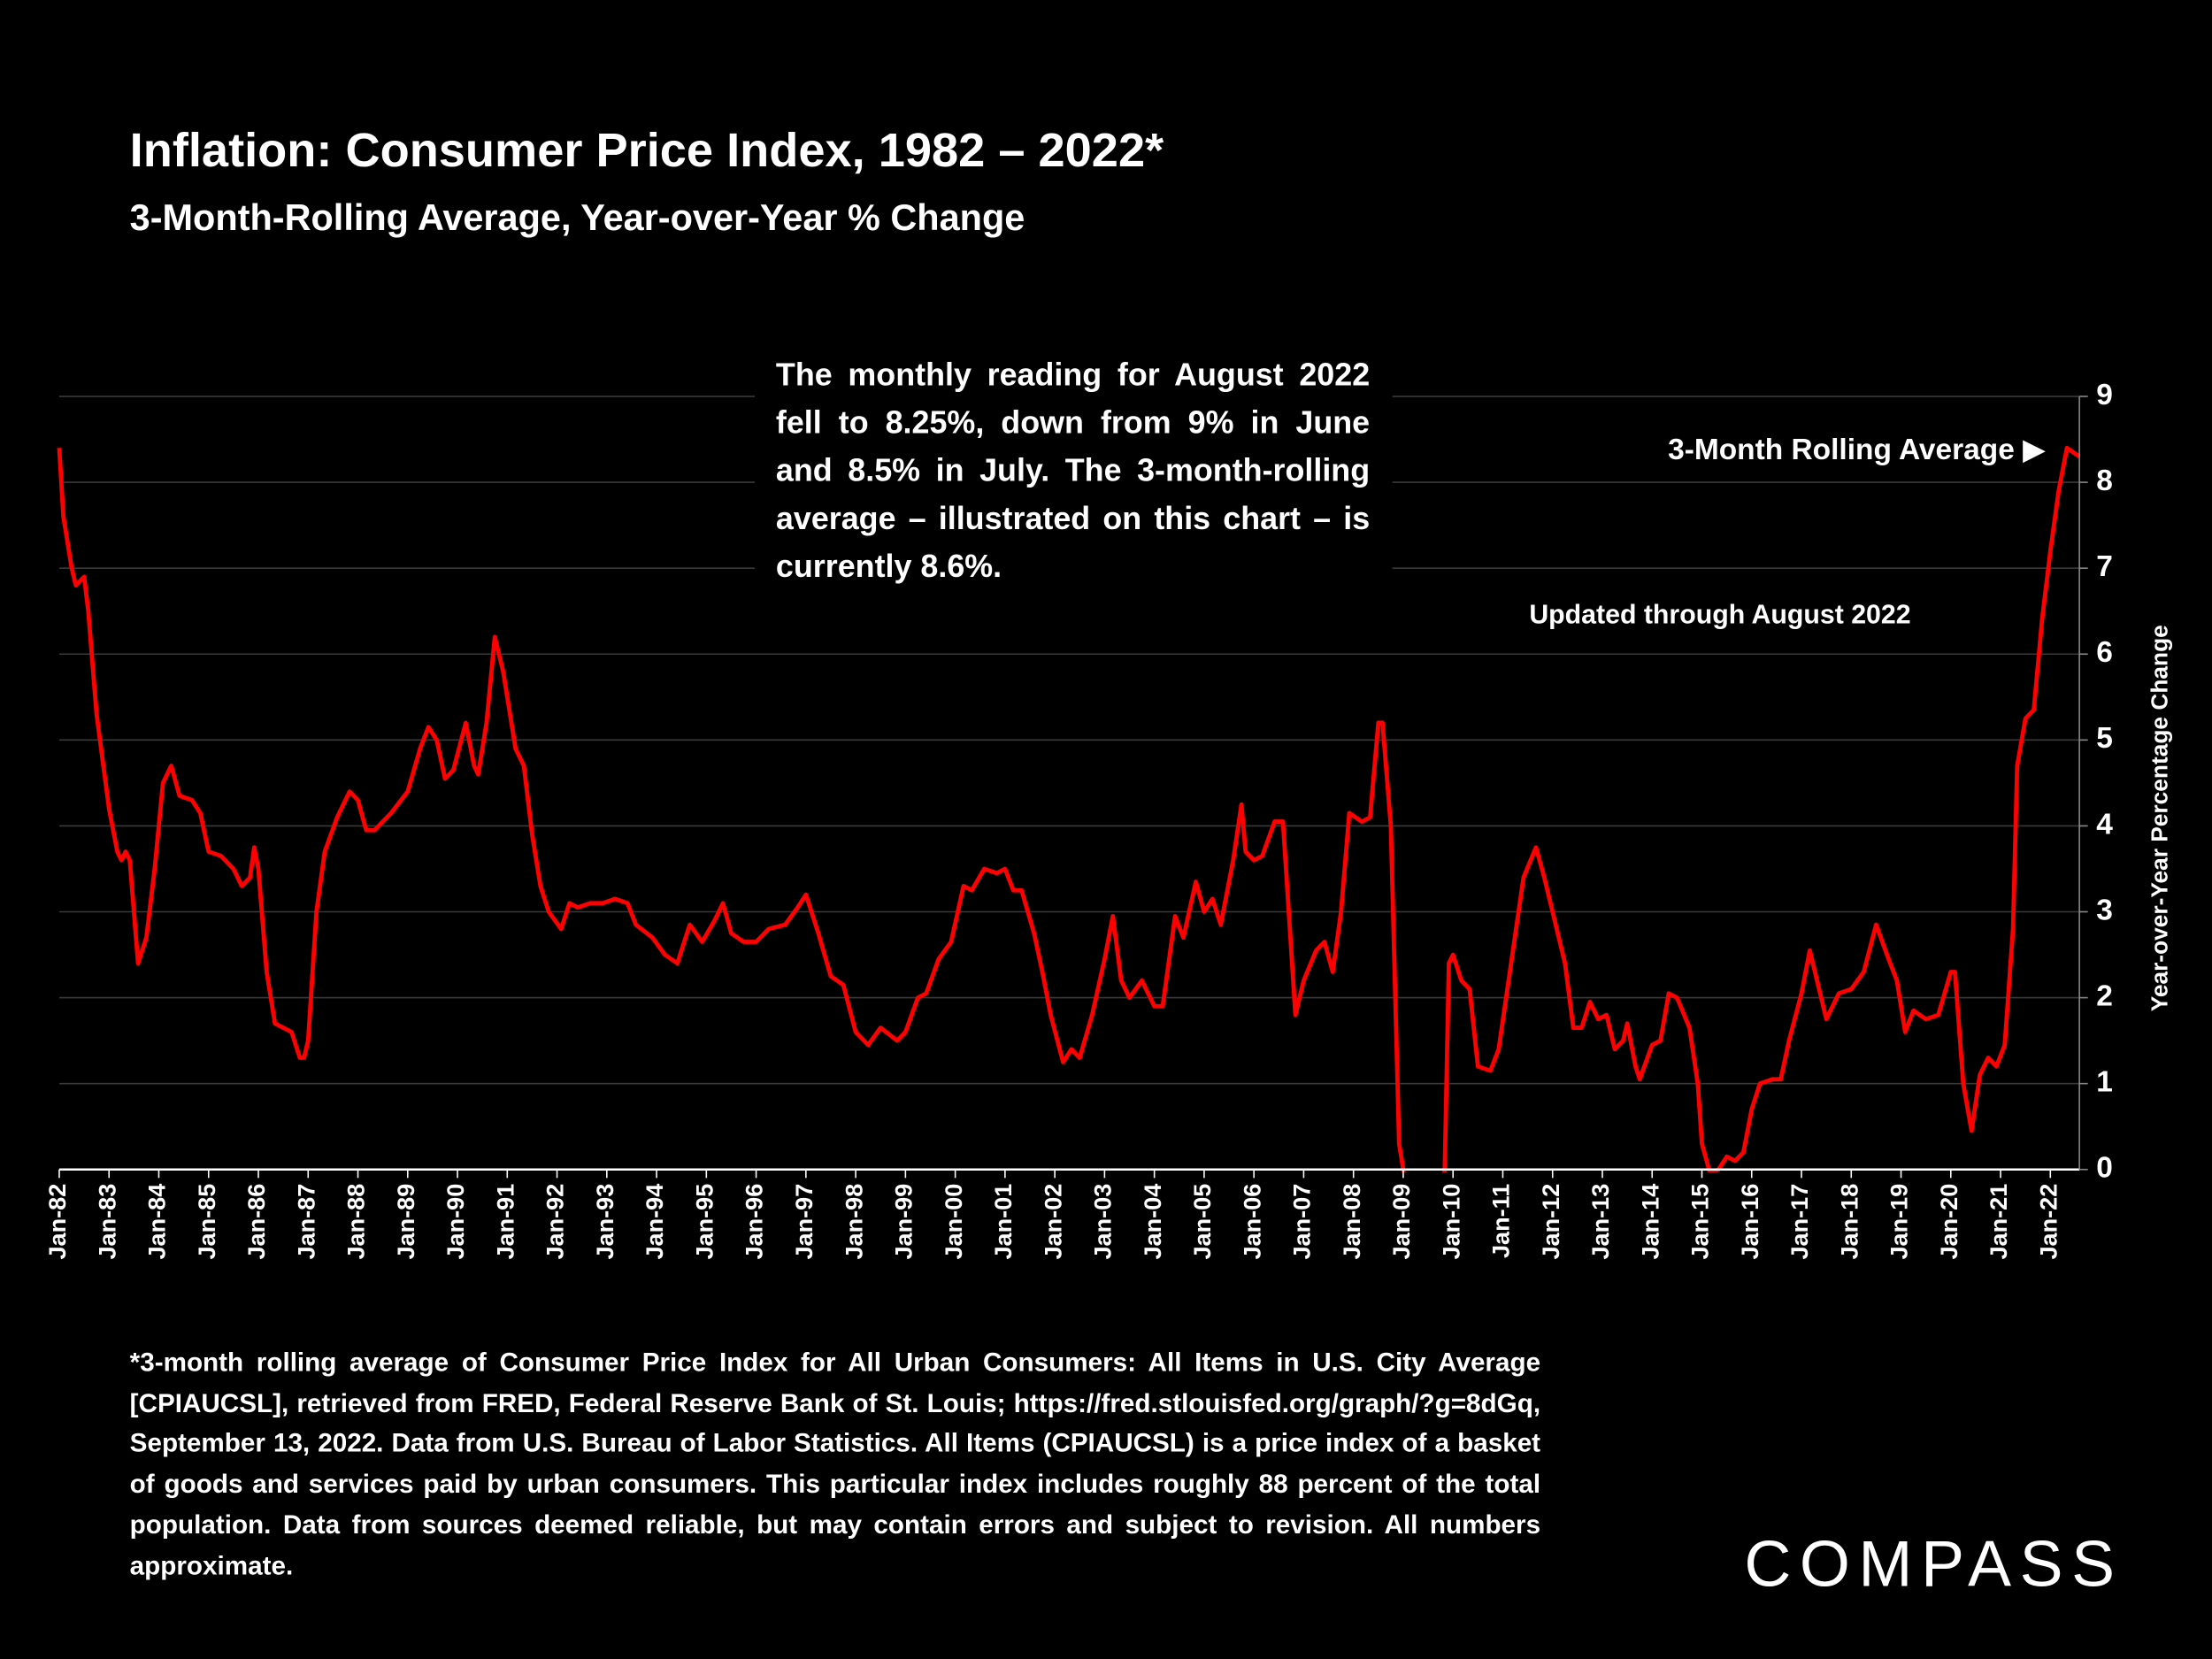  I want to click on y-tick-label: 5, so click(2104, 739).